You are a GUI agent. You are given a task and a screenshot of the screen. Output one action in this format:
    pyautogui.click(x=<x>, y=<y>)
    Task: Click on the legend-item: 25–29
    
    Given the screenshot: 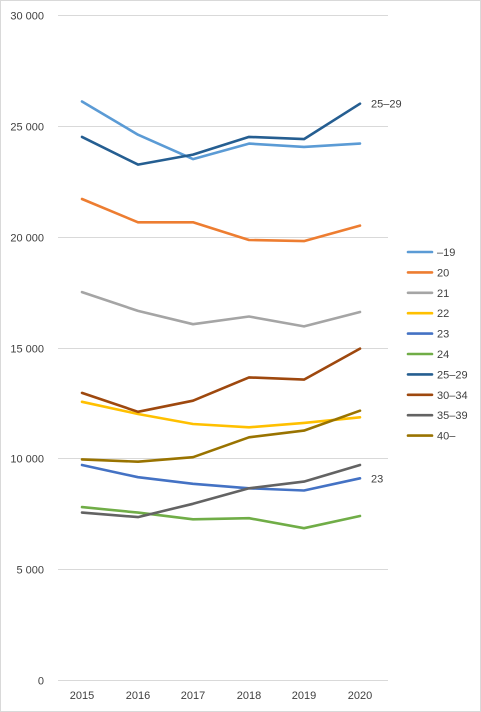 What is the action you would take?
    pyautogui.click(x=437, y=375)
    